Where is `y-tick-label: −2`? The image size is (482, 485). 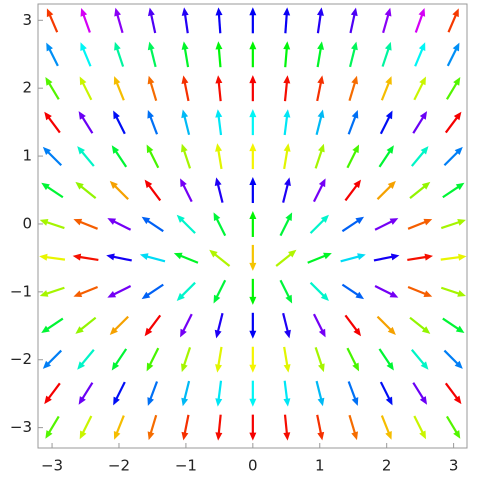
y-tick-label: −2 is located at coordinates (21, 359).